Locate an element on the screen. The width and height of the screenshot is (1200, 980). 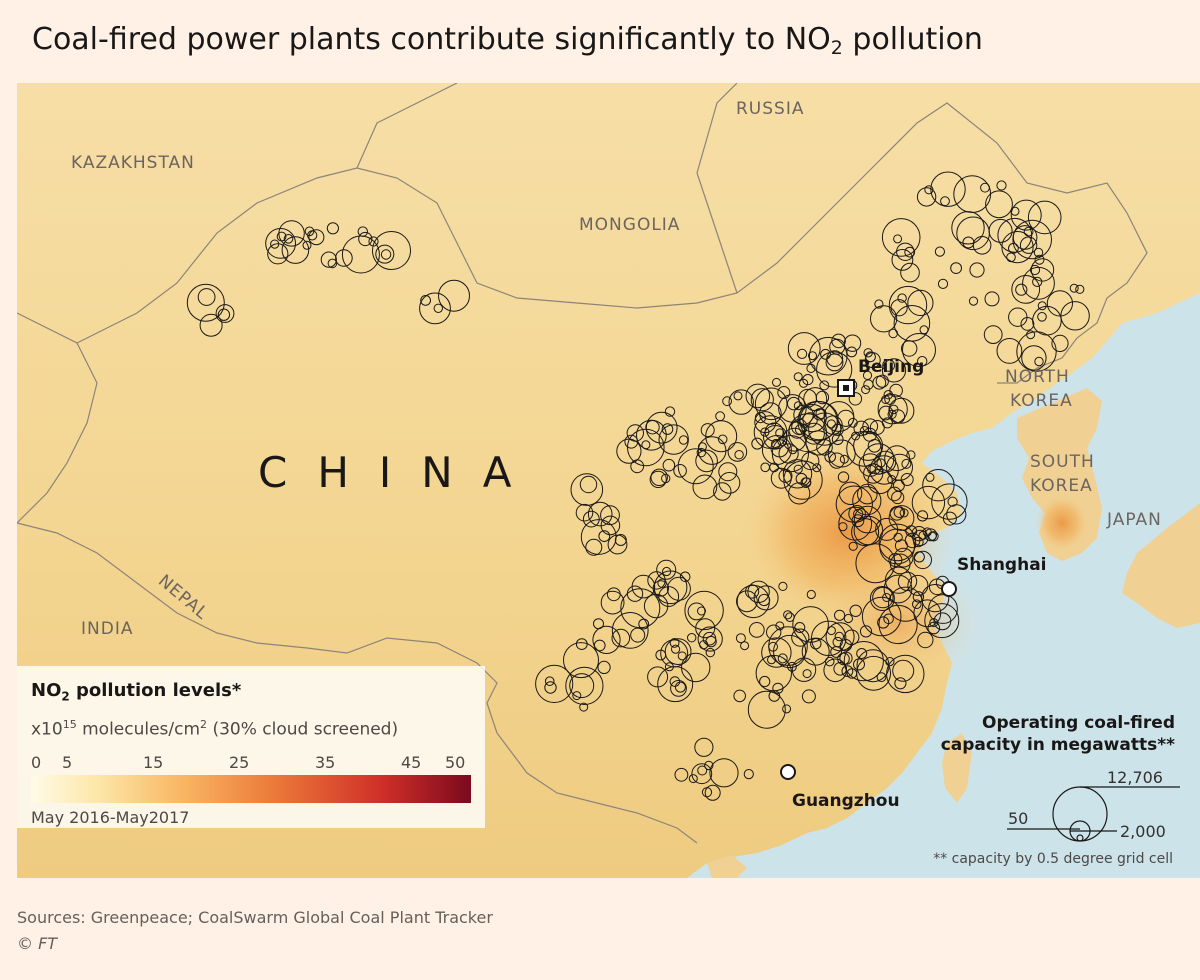
city-markers is located at coordinates (868, 579).